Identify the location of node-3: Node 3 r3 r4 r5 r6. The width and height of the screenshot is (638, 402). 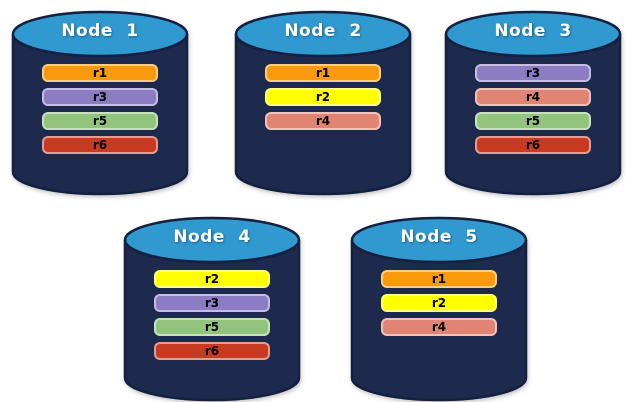
(533, 102).